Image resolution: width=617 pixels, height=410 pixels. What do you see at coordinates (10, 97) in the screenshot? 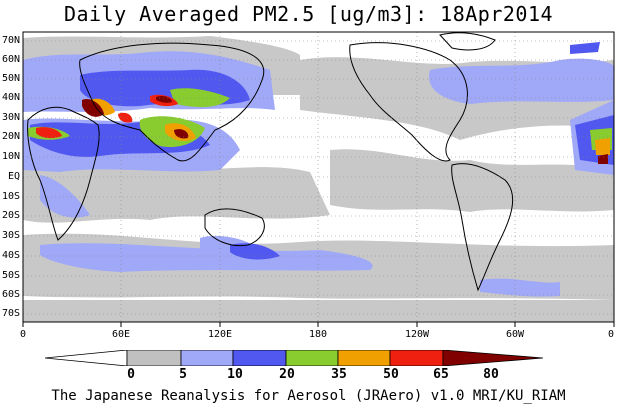
I see `lat-label: 40N` at bounding box center [10, 97].